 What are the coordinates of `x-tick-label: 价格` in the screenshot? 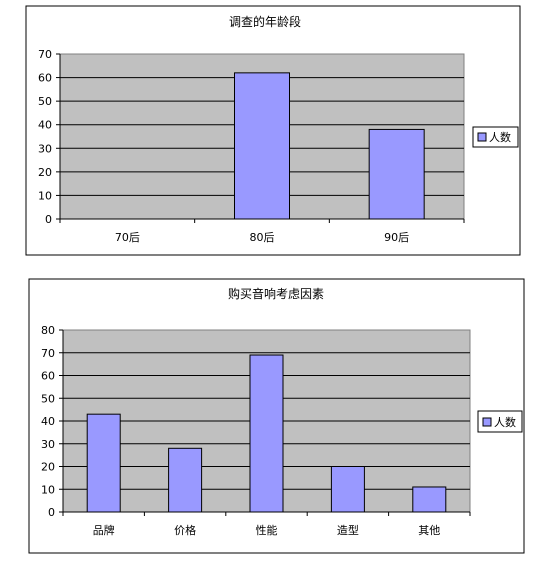 It's located at (185, 530).